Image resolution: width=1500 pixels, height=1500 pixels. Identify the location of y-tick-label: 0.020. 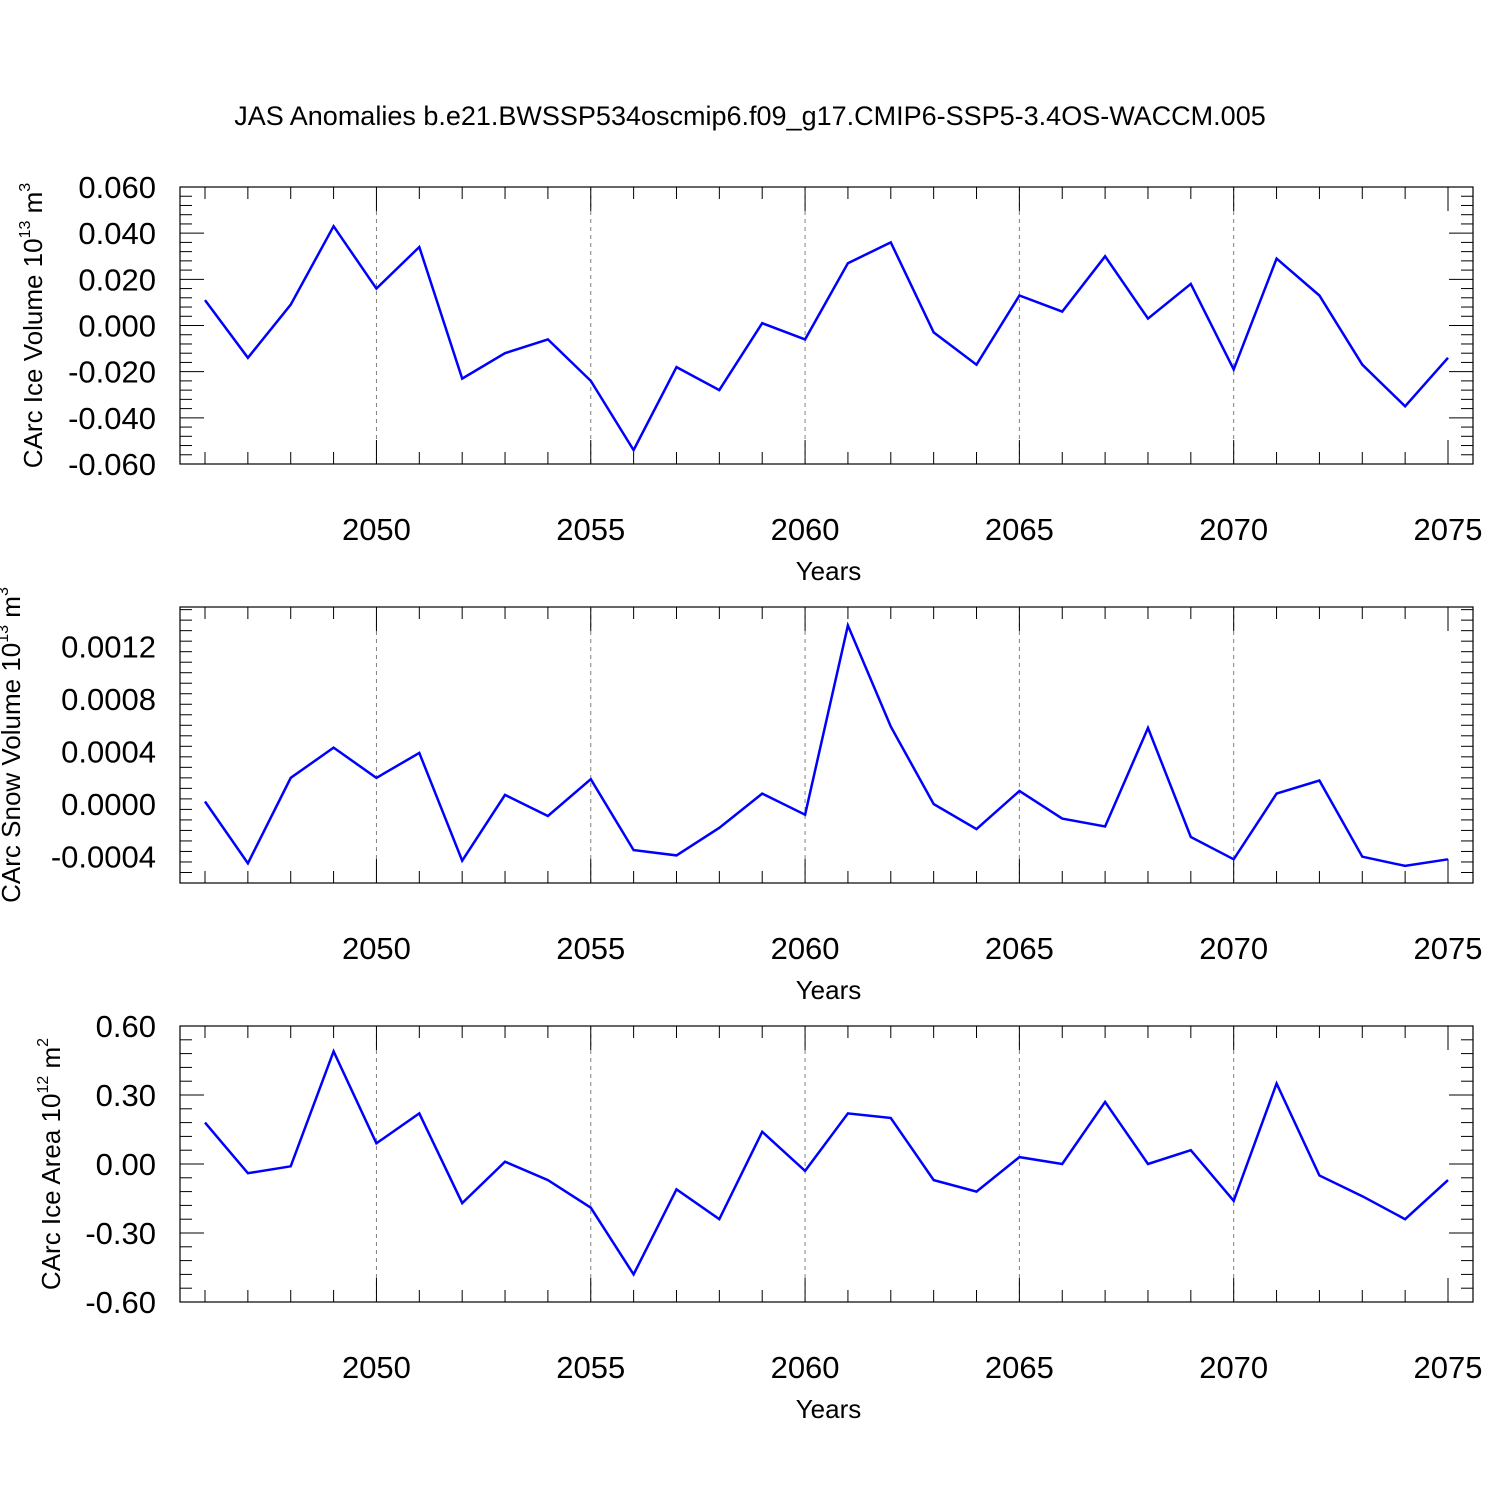
(117, 279).